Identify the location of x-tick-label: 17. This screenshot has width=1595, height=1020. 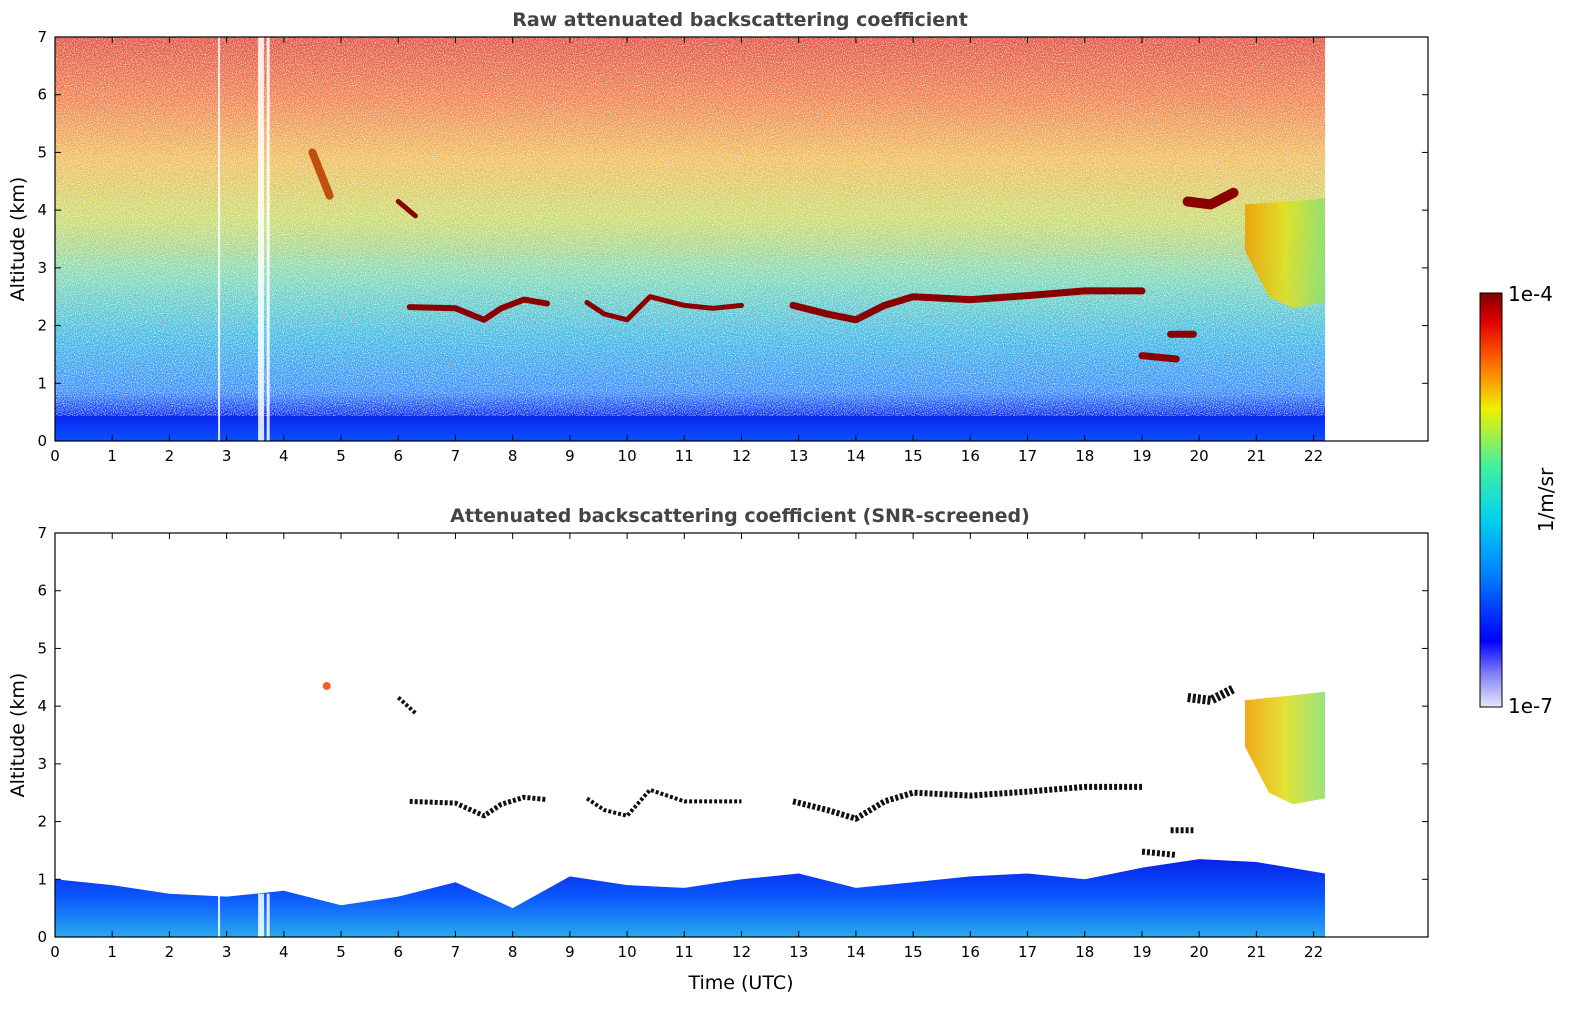
(1027, 952).